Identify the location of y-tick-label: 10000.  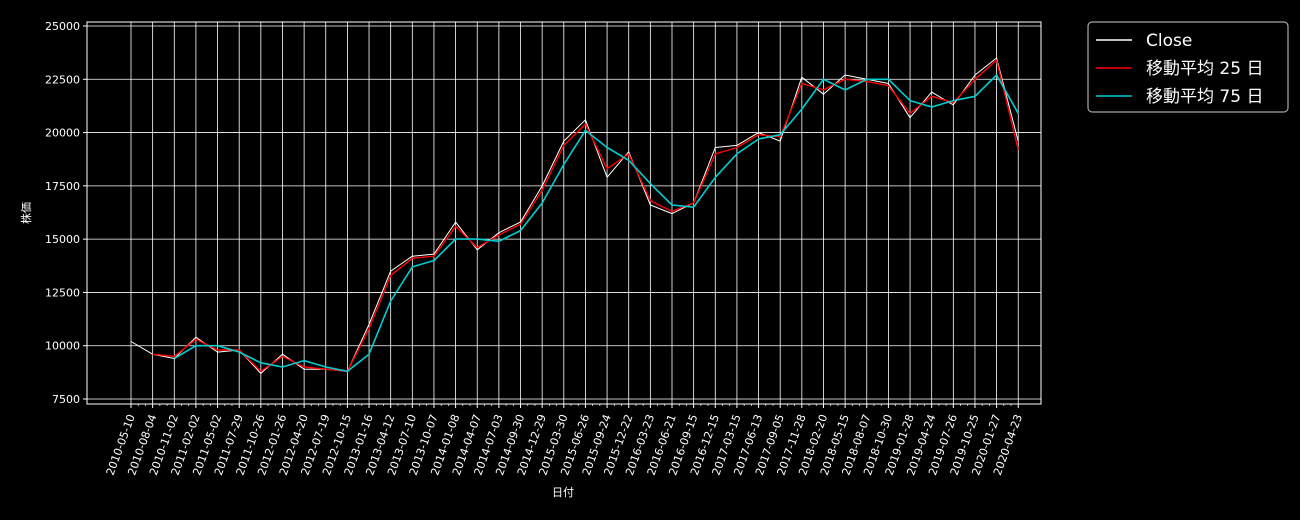
(62, 346).